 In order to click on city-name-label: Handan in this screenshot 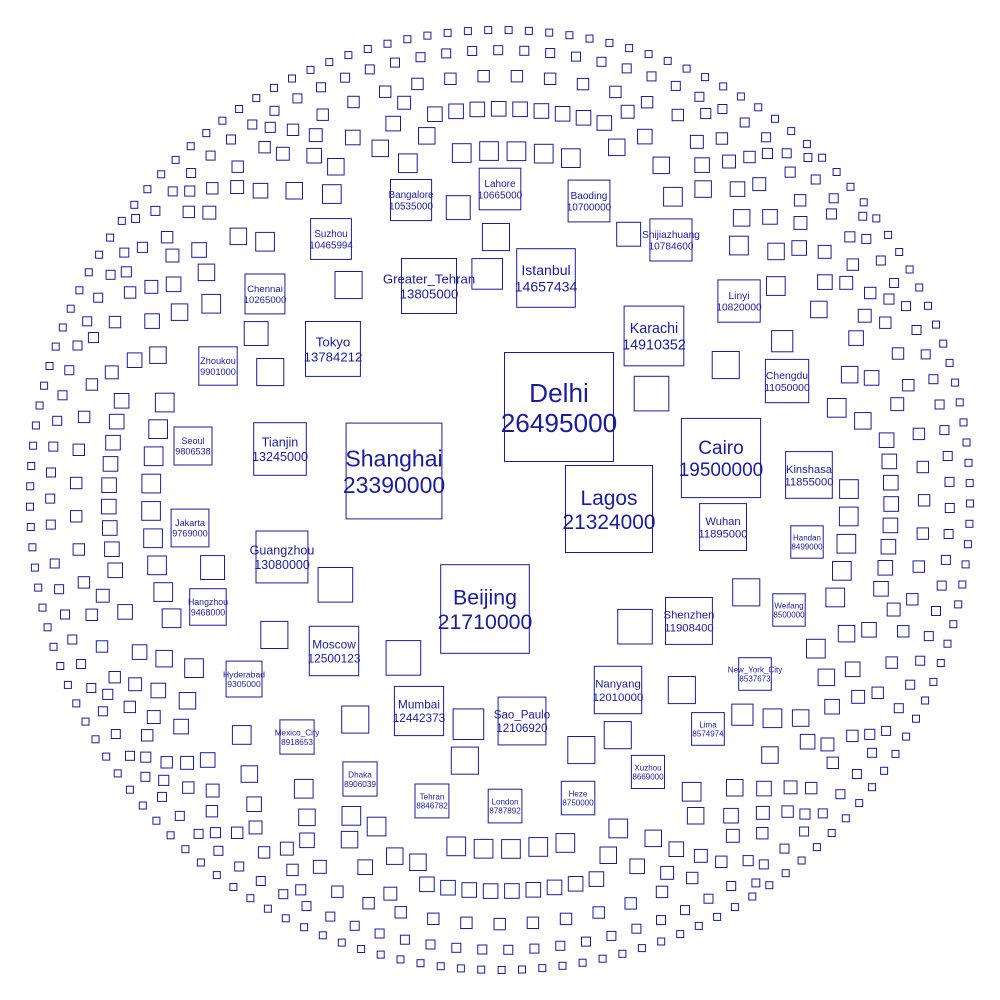, I will do `click(807, 537)`.